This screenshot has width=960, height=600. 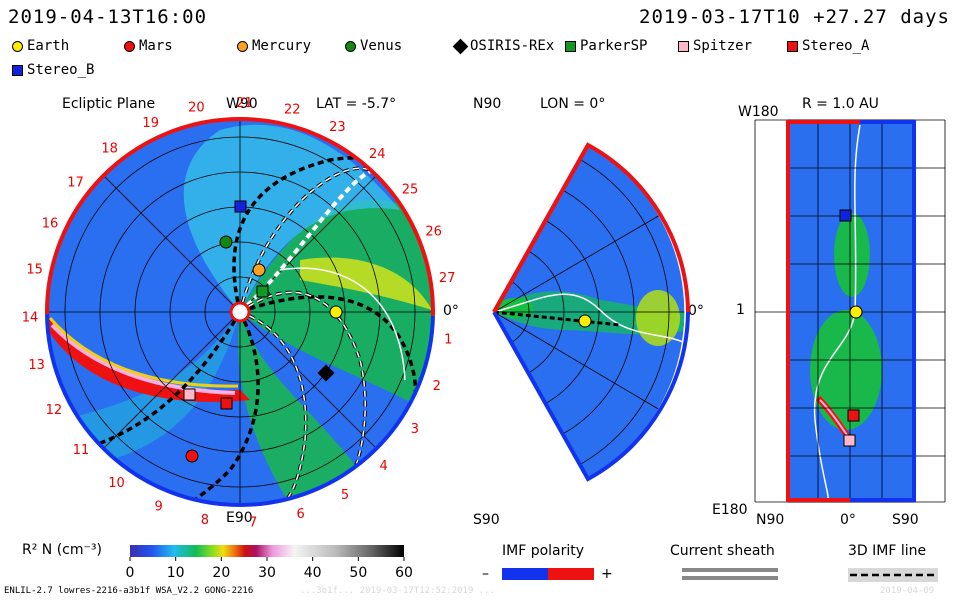 I want to click on imf-plus-label: +, so click(x=607, y=574).